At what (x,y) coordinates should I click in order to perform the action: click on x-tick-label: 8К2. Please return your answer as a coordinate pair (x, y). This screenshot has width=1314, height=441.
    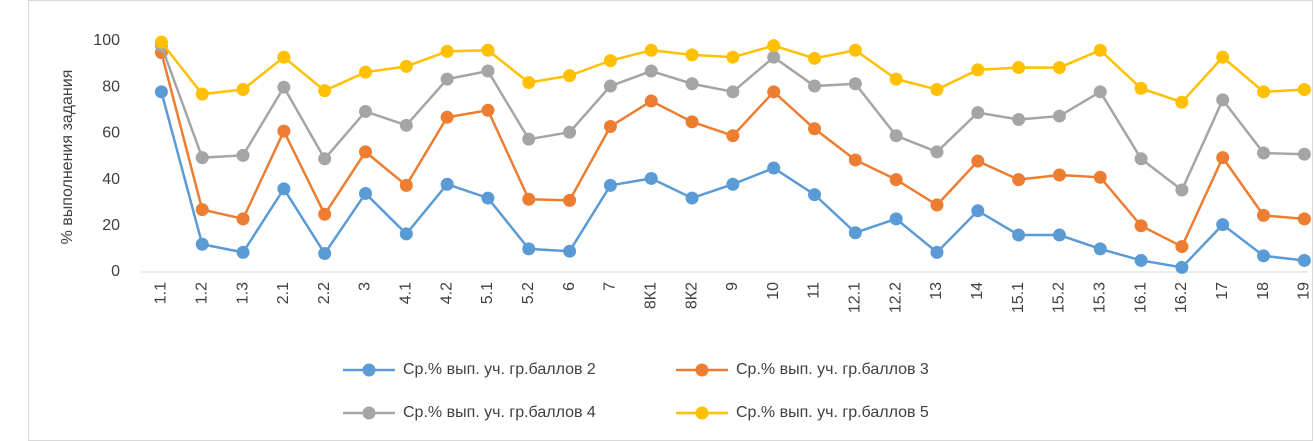
    Looking at the image, I should click on (691, 295).